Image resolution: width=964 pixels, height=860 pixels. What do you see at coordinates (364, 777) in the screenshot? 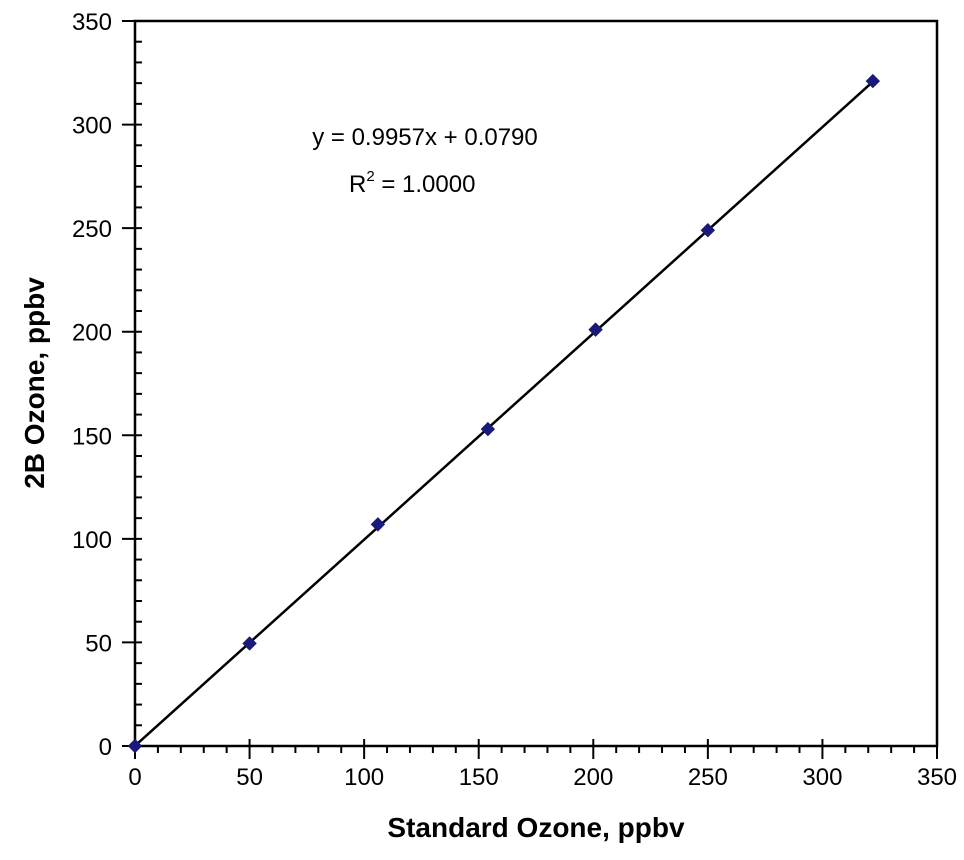
I see `x-tick-label: 100` at bounding box center [364, 777].